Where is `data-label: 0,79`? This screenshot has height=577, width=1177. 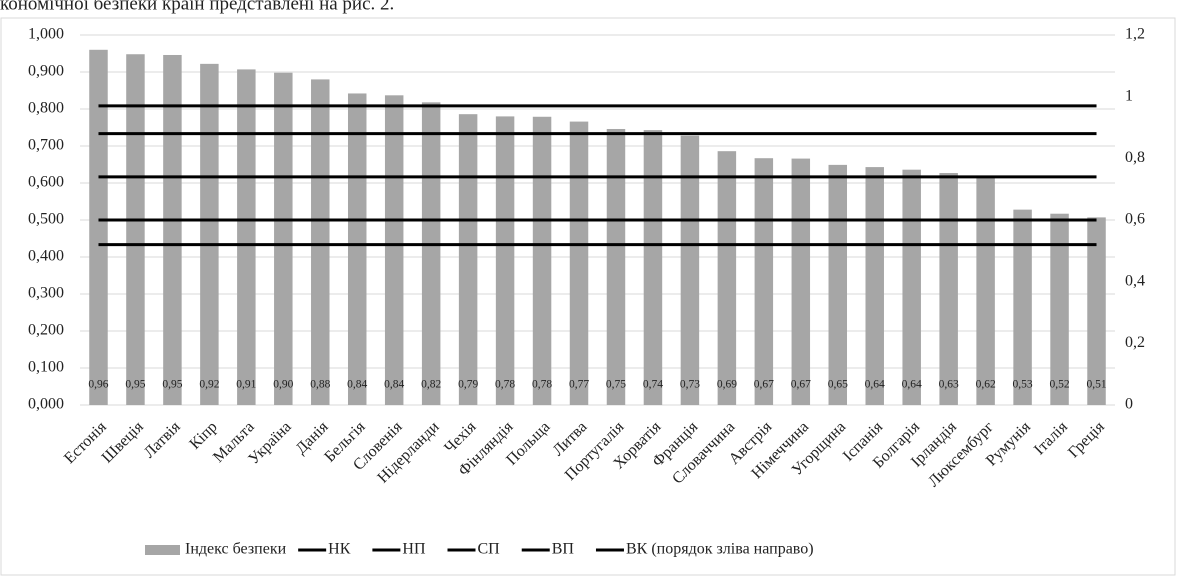 data-label: 0,79 is located at coordinates (468, 385).